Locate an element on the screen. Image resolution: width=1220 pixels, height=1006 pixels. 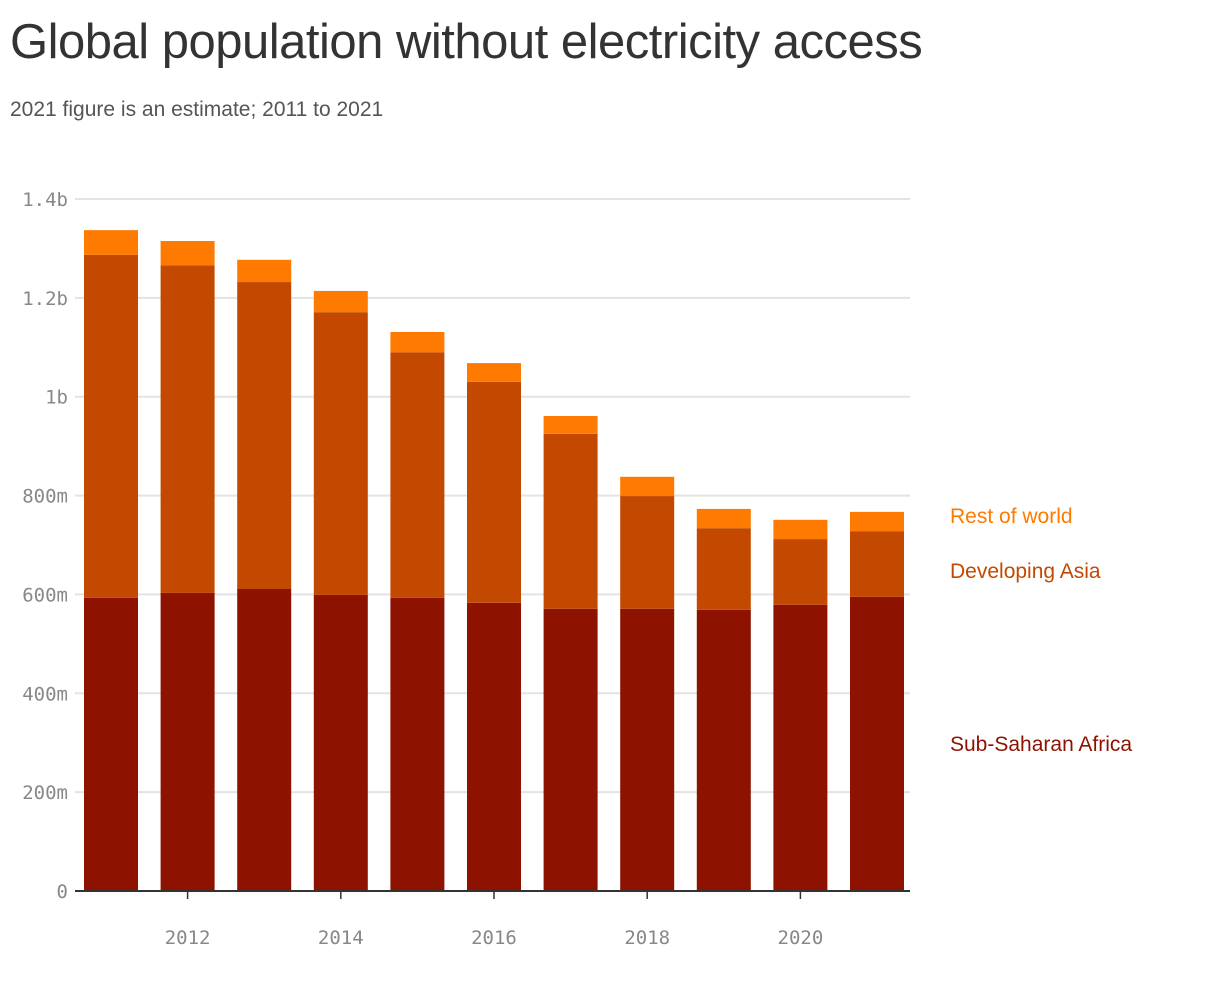
bar-developing-asia-2020 is located at coordinates (800, 572).